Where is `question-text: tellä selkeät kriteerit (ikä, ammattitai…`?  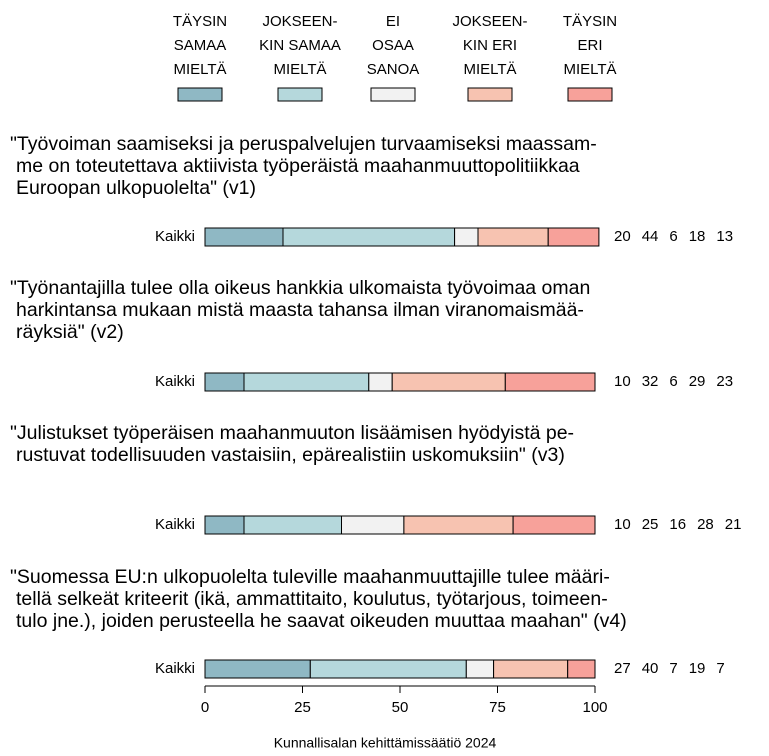 question-text: tellä selkeät kriteerit (ikä, ammattitai… is located at coordinates (312, 599).